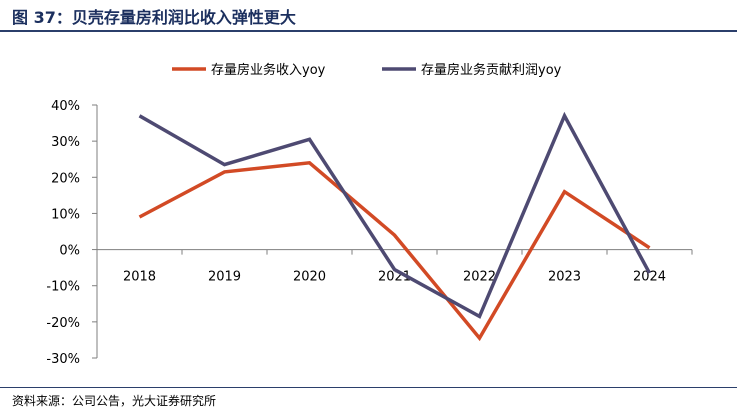  What do you see at coordinates (65, 142) in the screenshot?
I see `y-tick-label: 30%` at bounding box center [65, 142].